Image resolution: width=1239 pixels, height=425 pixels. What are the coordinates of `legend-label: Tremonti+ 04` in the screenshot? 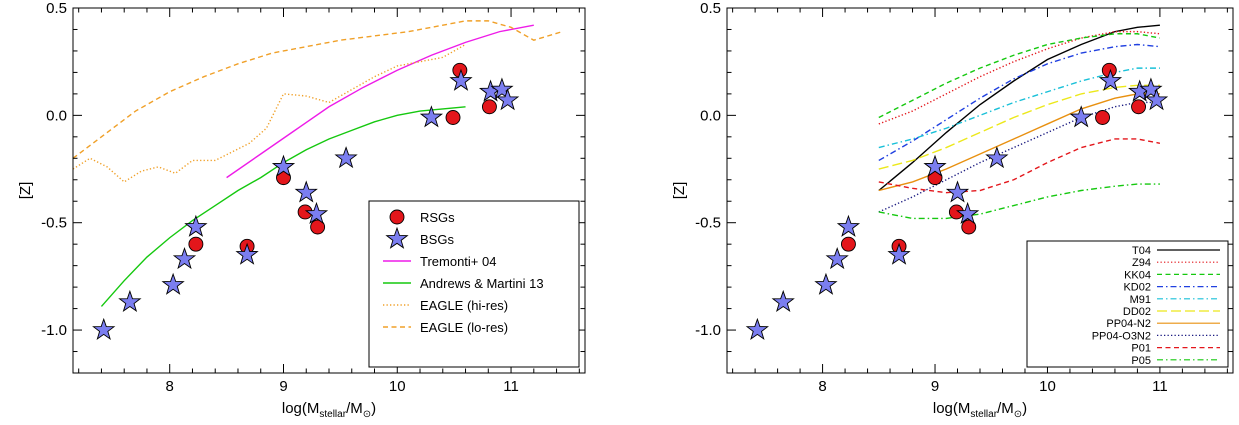 It's located at (458, 261).